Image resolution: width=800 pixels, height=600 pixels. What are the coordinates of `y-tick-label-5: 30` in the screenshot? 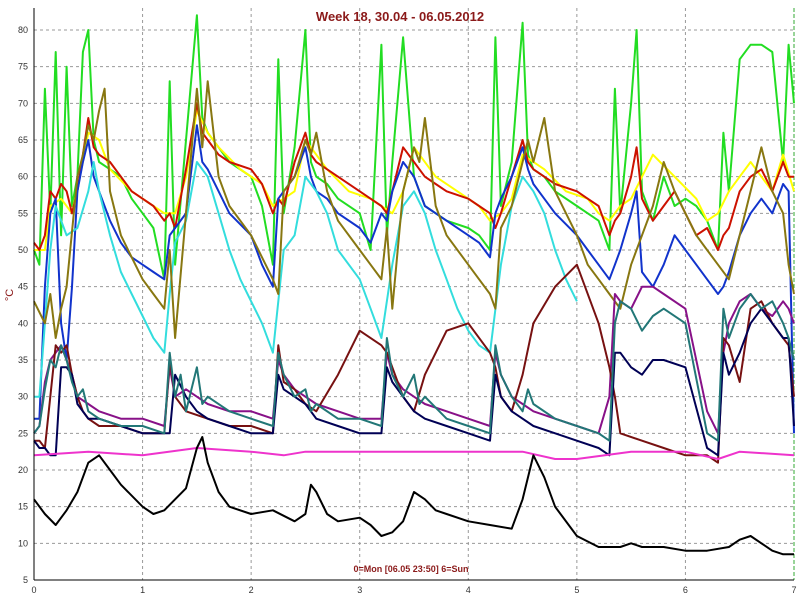 It's located at (23, 397).